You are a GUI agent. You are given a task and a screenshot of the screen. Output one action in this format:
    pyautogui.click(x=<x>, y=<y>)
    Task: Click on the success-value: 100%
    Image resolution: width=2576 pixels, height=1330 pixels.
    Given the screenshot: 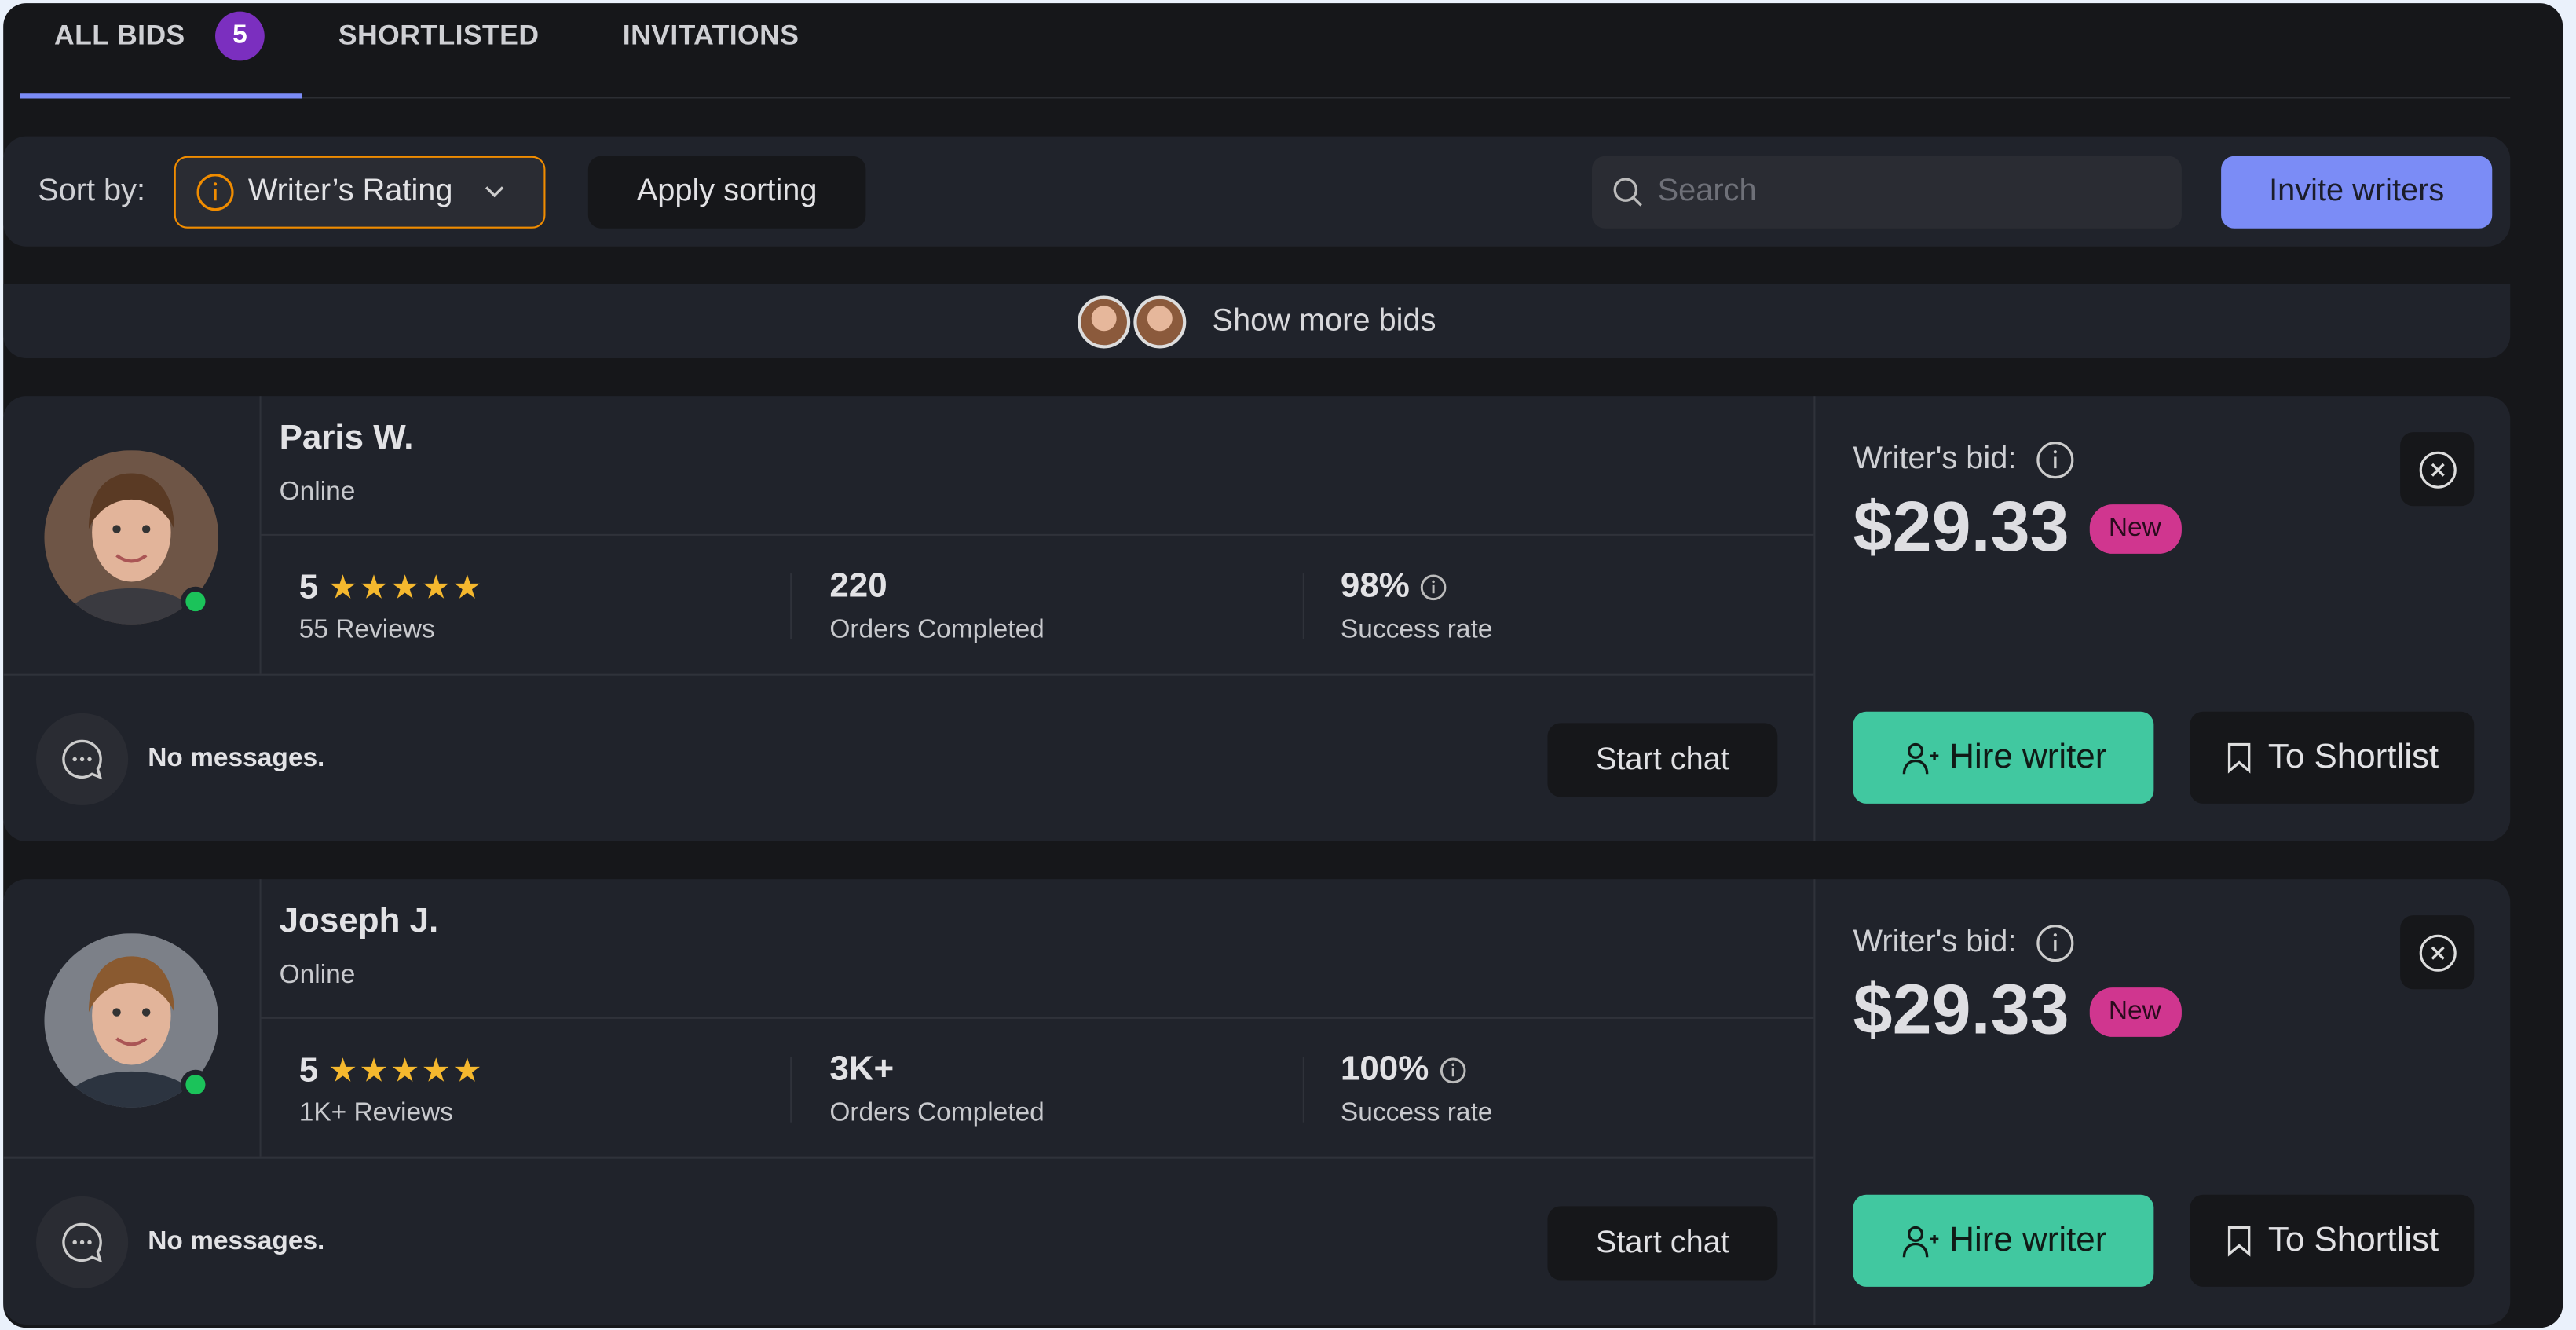 What is the action you would take?
    pyautogui.click(x=1404, y=1070)
    